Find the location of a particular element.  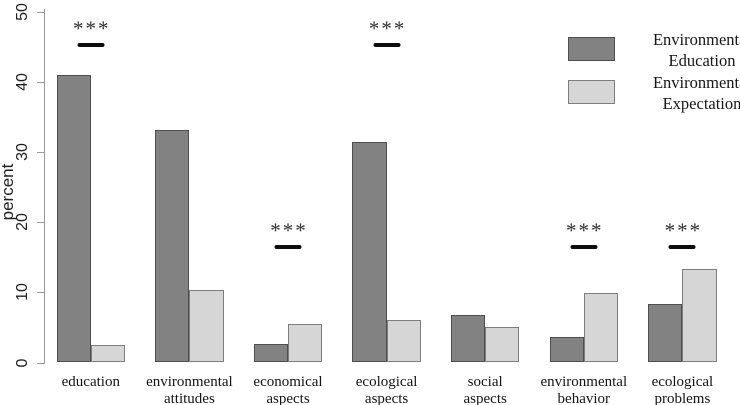

y-axis-tick-label: 50 is located at coordinates (22, 11).